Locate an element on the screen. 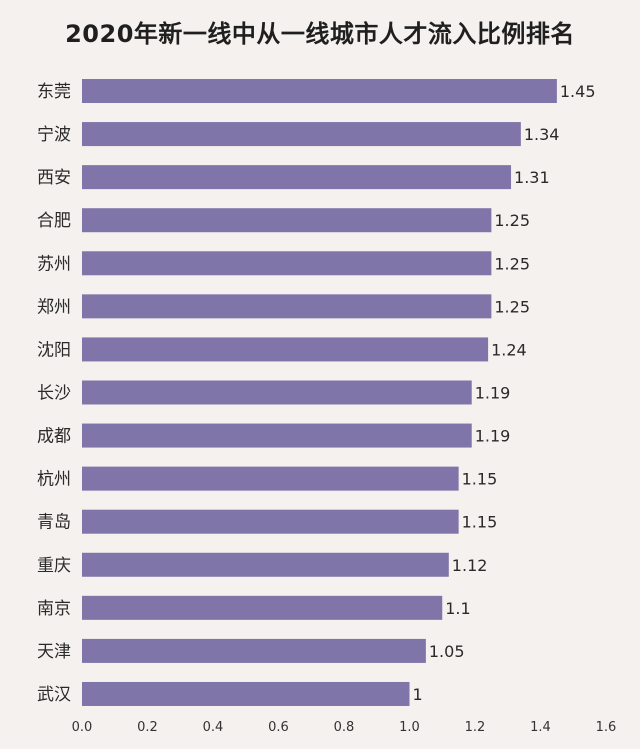 The image size is (640, 749). category-label: 杭州 is located at coordinates (54, 480).